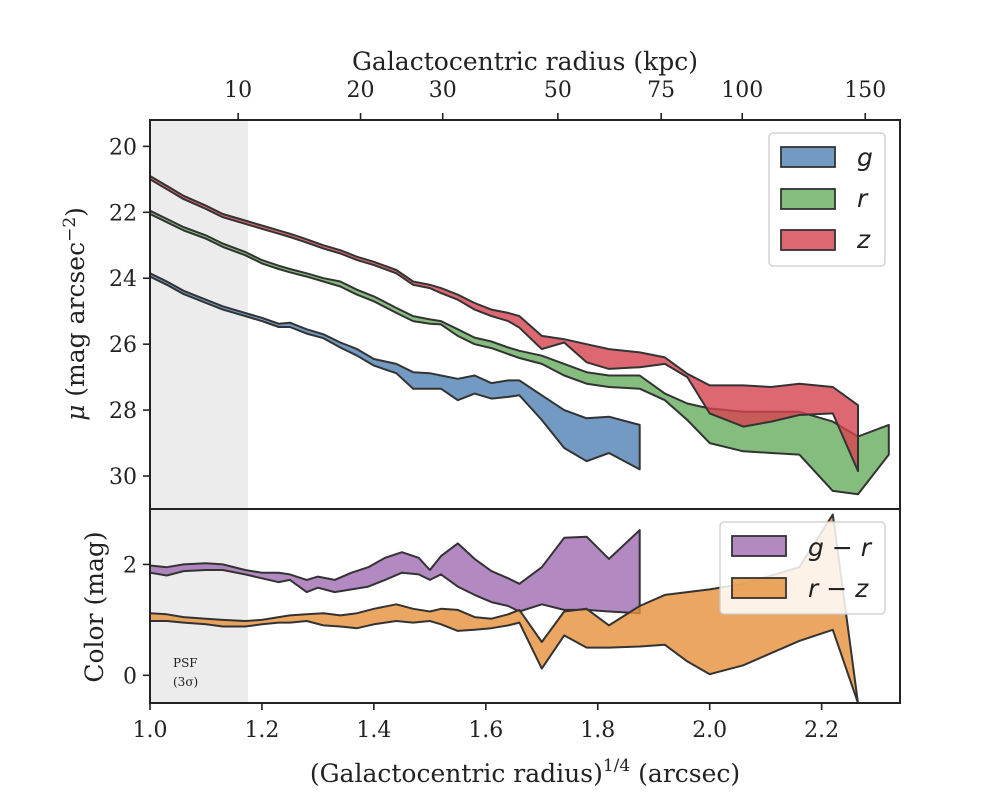 The width and height of the screenshot is (1000, 800). What do you see at coordinates (395, 371) in the screenshot?
I see `band-g` at bounding box center [395, 371].